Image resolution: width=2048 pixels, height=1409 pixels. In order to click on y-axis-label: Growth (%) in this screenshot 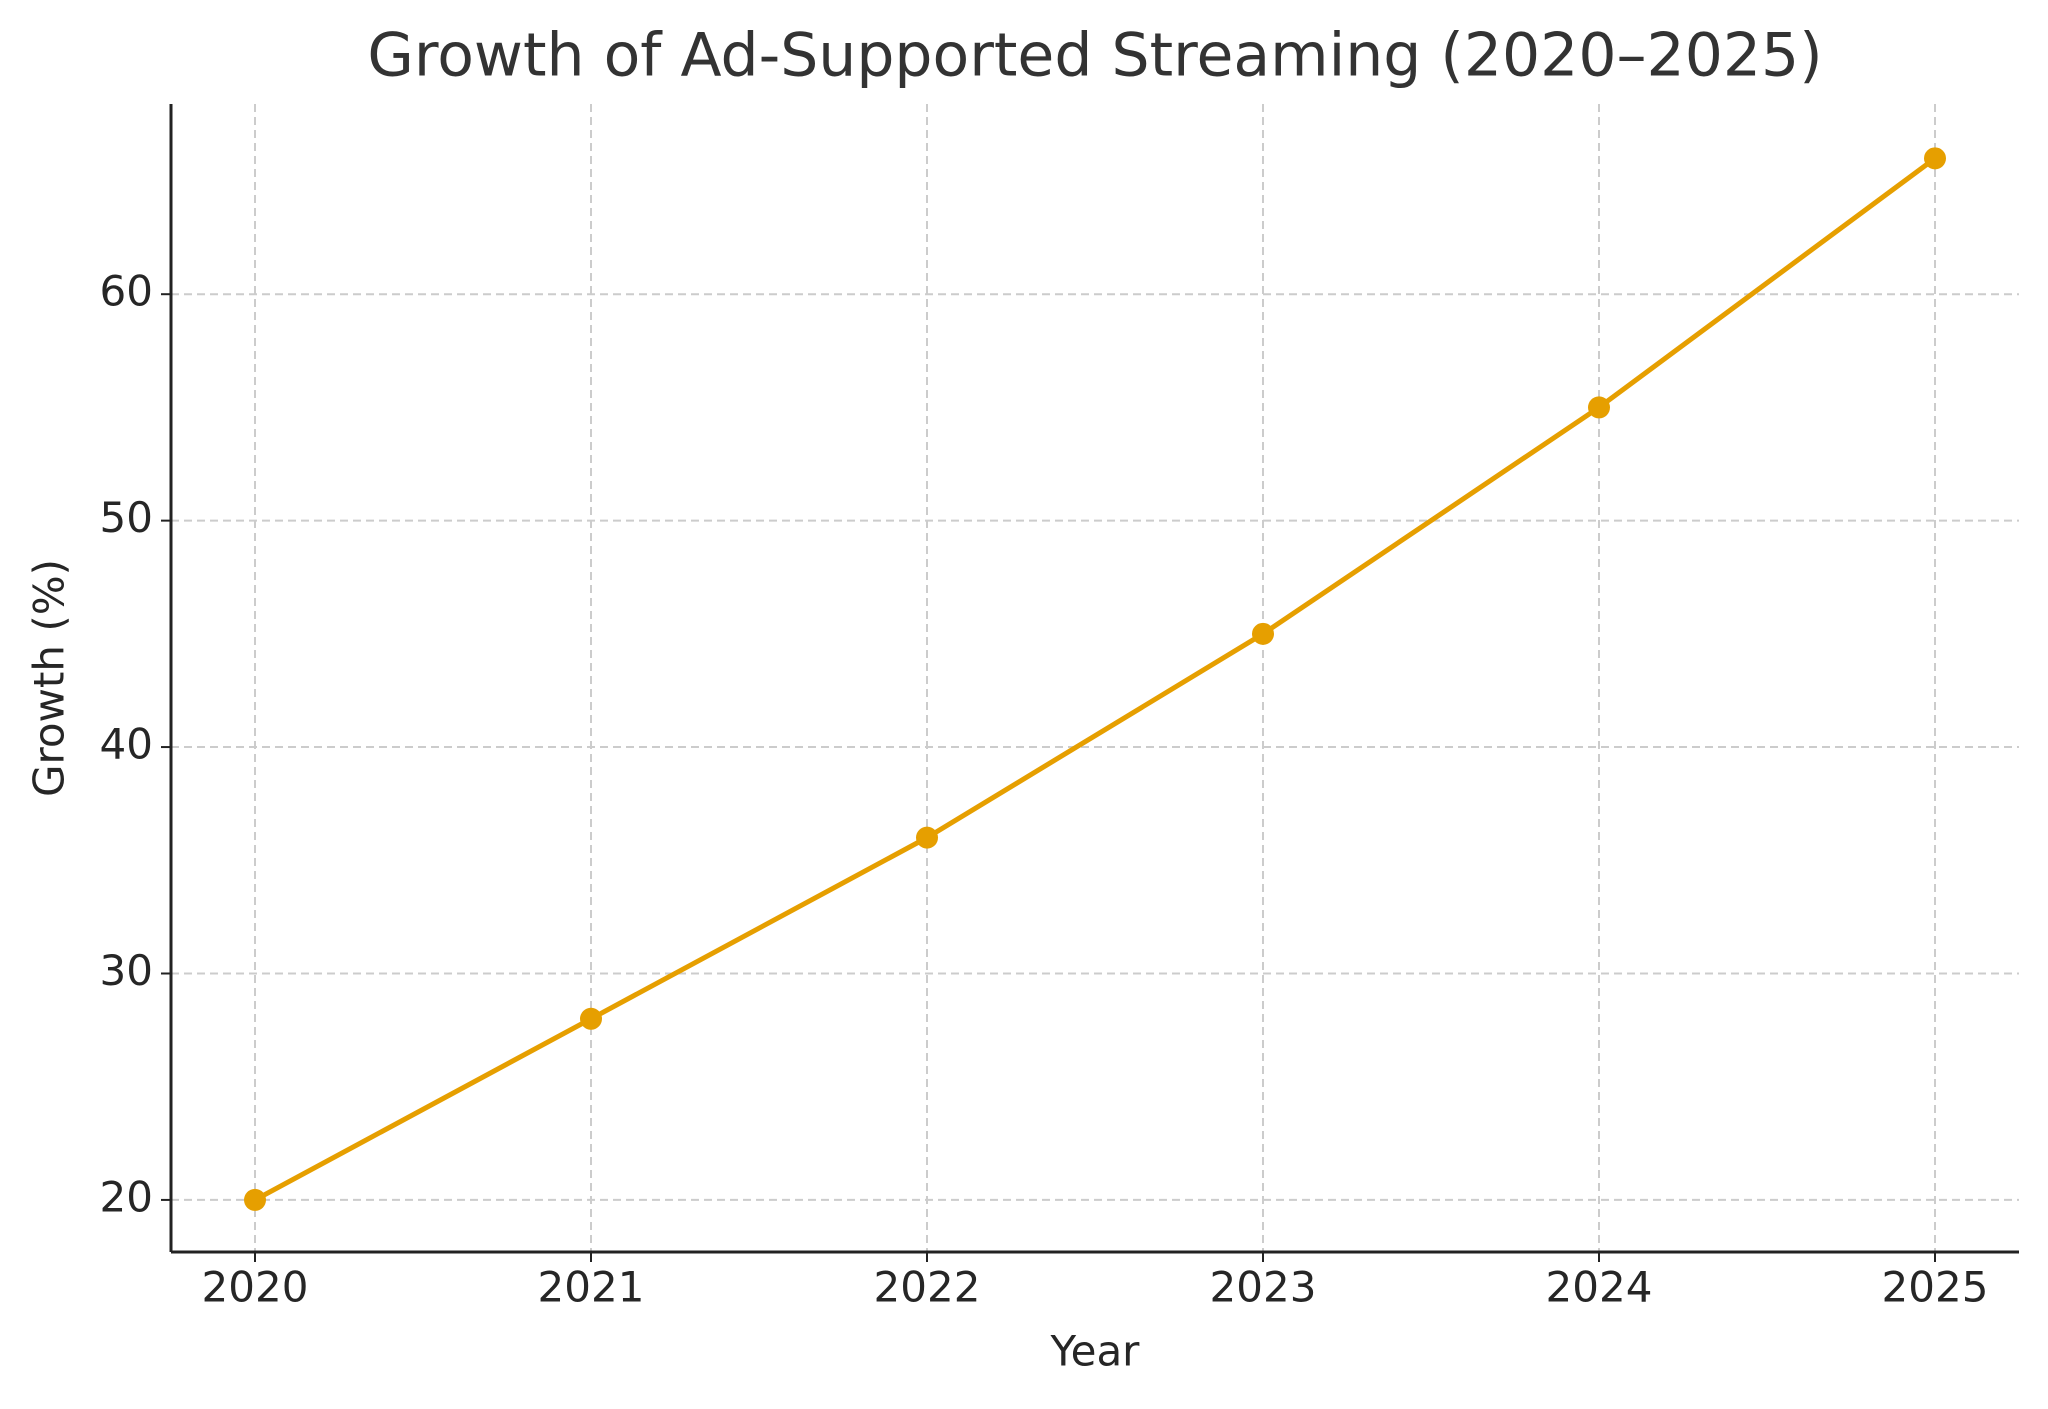, I will do `click(49, 678)`.